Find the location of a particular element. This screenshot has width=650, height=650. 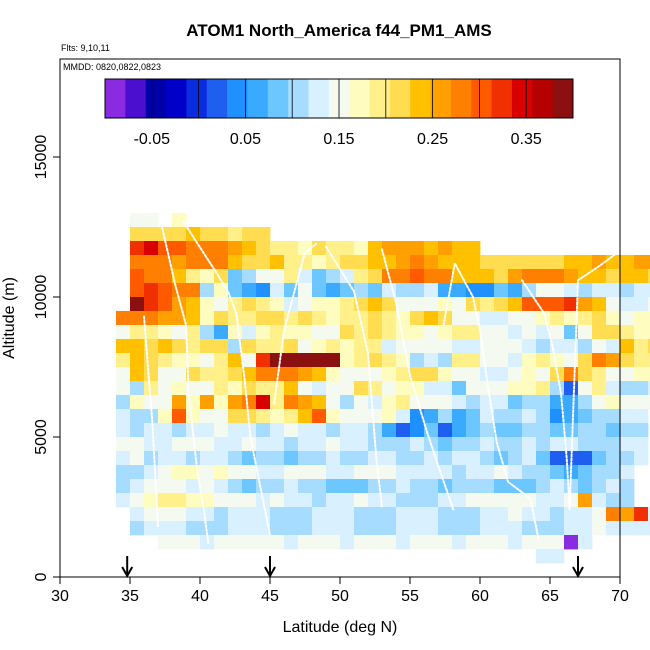

x-tick-label: 70 is located at coordinates (620, 596).